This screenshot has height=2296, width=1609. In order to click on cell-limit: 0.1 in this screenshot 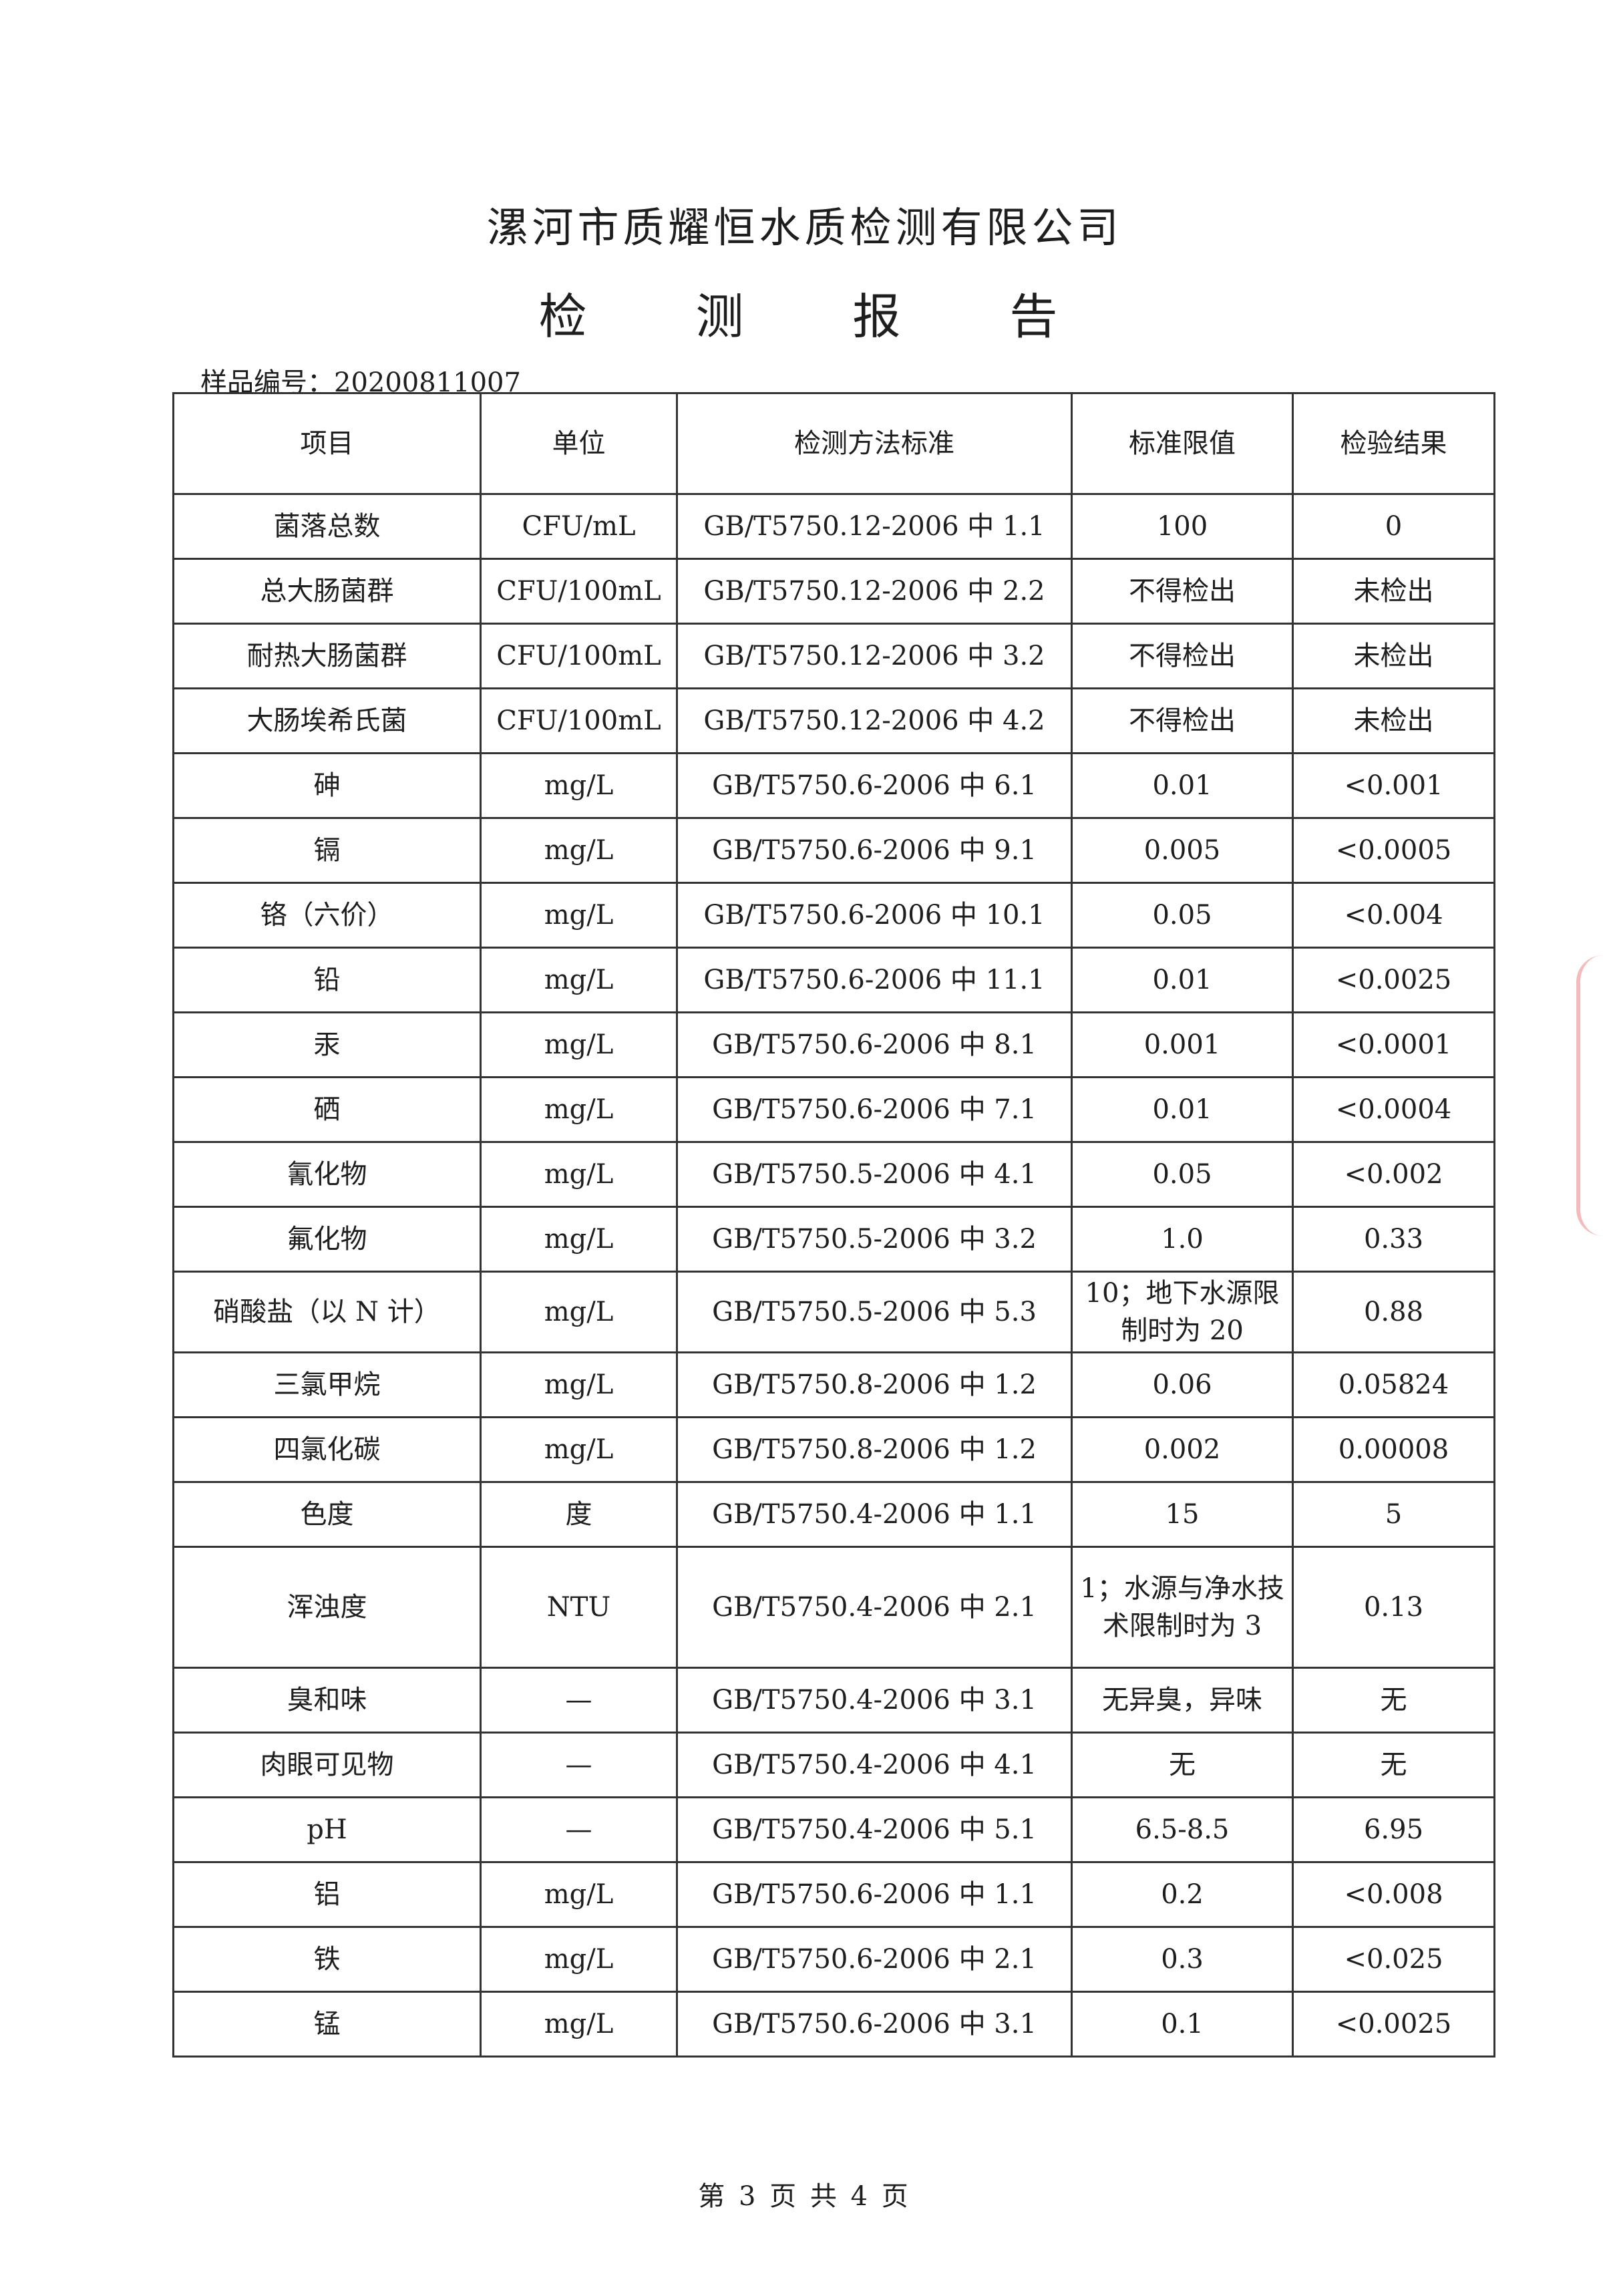, I will do `click(1182, 2024)`.